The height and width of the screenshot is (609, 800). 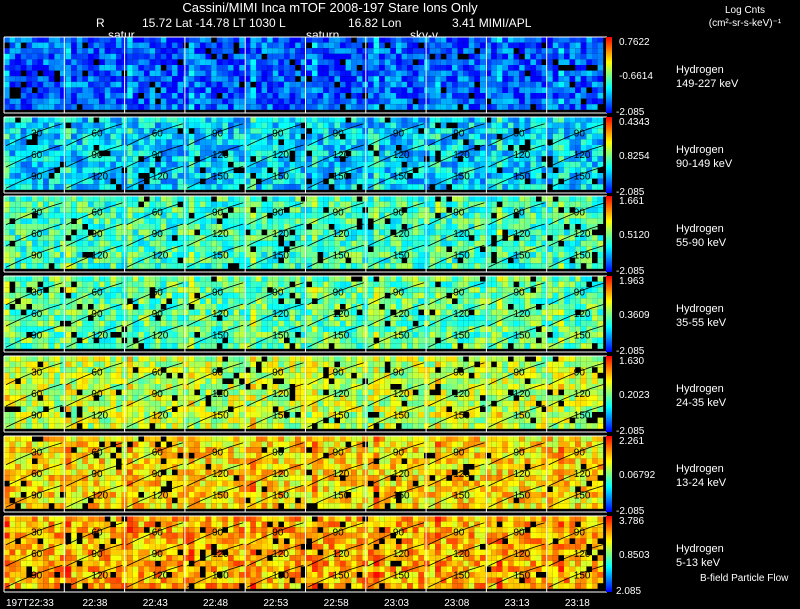 What do you see at coordinates (492, 23) in the screenshot?
I see `header-mimi: 3.41 MIMI/APL` at bounding box center [492, 23].